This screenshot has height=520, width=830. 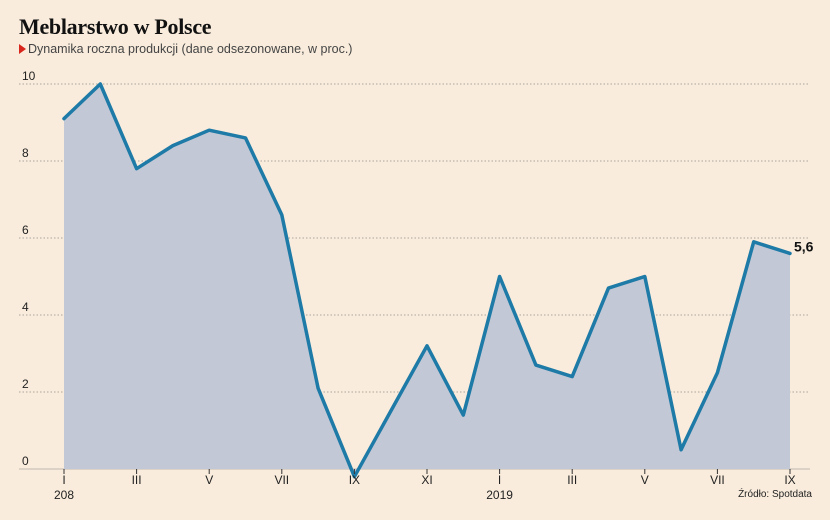 What do you see at coordinates (426, 480) in the screenshot?
I see `x-tick-label: XI` at bounding box center [426, 480].